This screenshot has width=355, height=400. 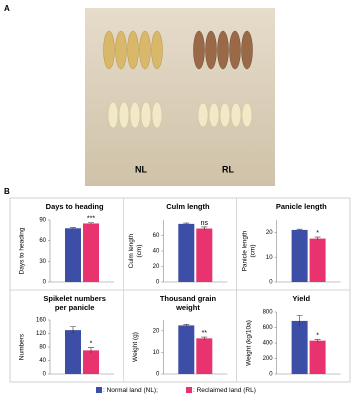 I want to click on y-axis-label: Weight (g), so click(x=135, y=347).